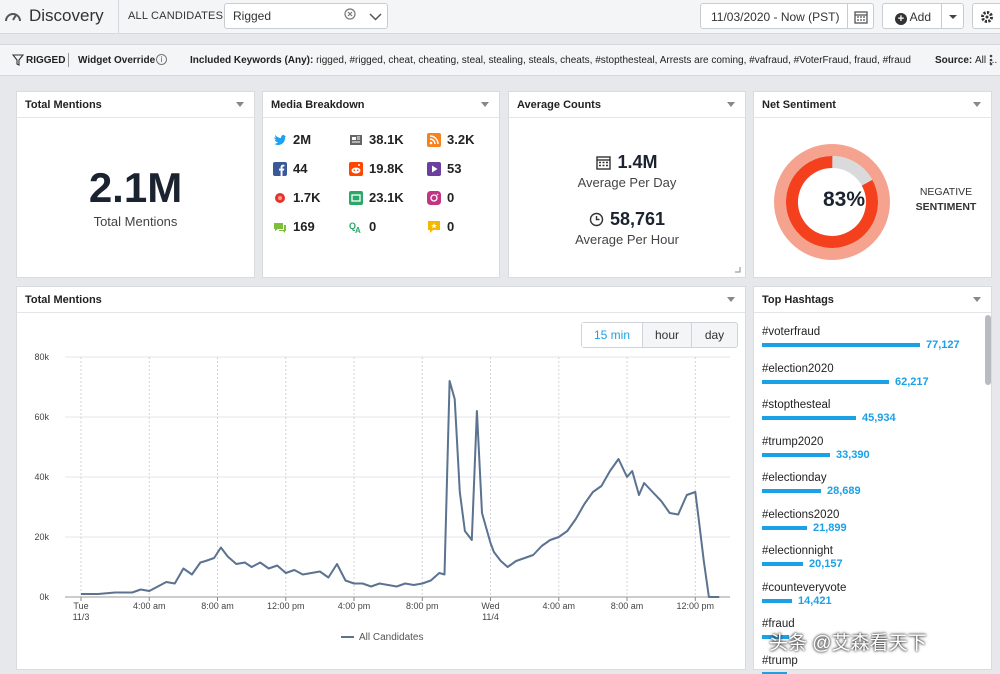 The width and height of the screenshot is (1000, 674). What do you see at coordinates (872, 300) in the screenshot?
I see `panel-header: Top Hashtags` at bounding box center [872, 300].